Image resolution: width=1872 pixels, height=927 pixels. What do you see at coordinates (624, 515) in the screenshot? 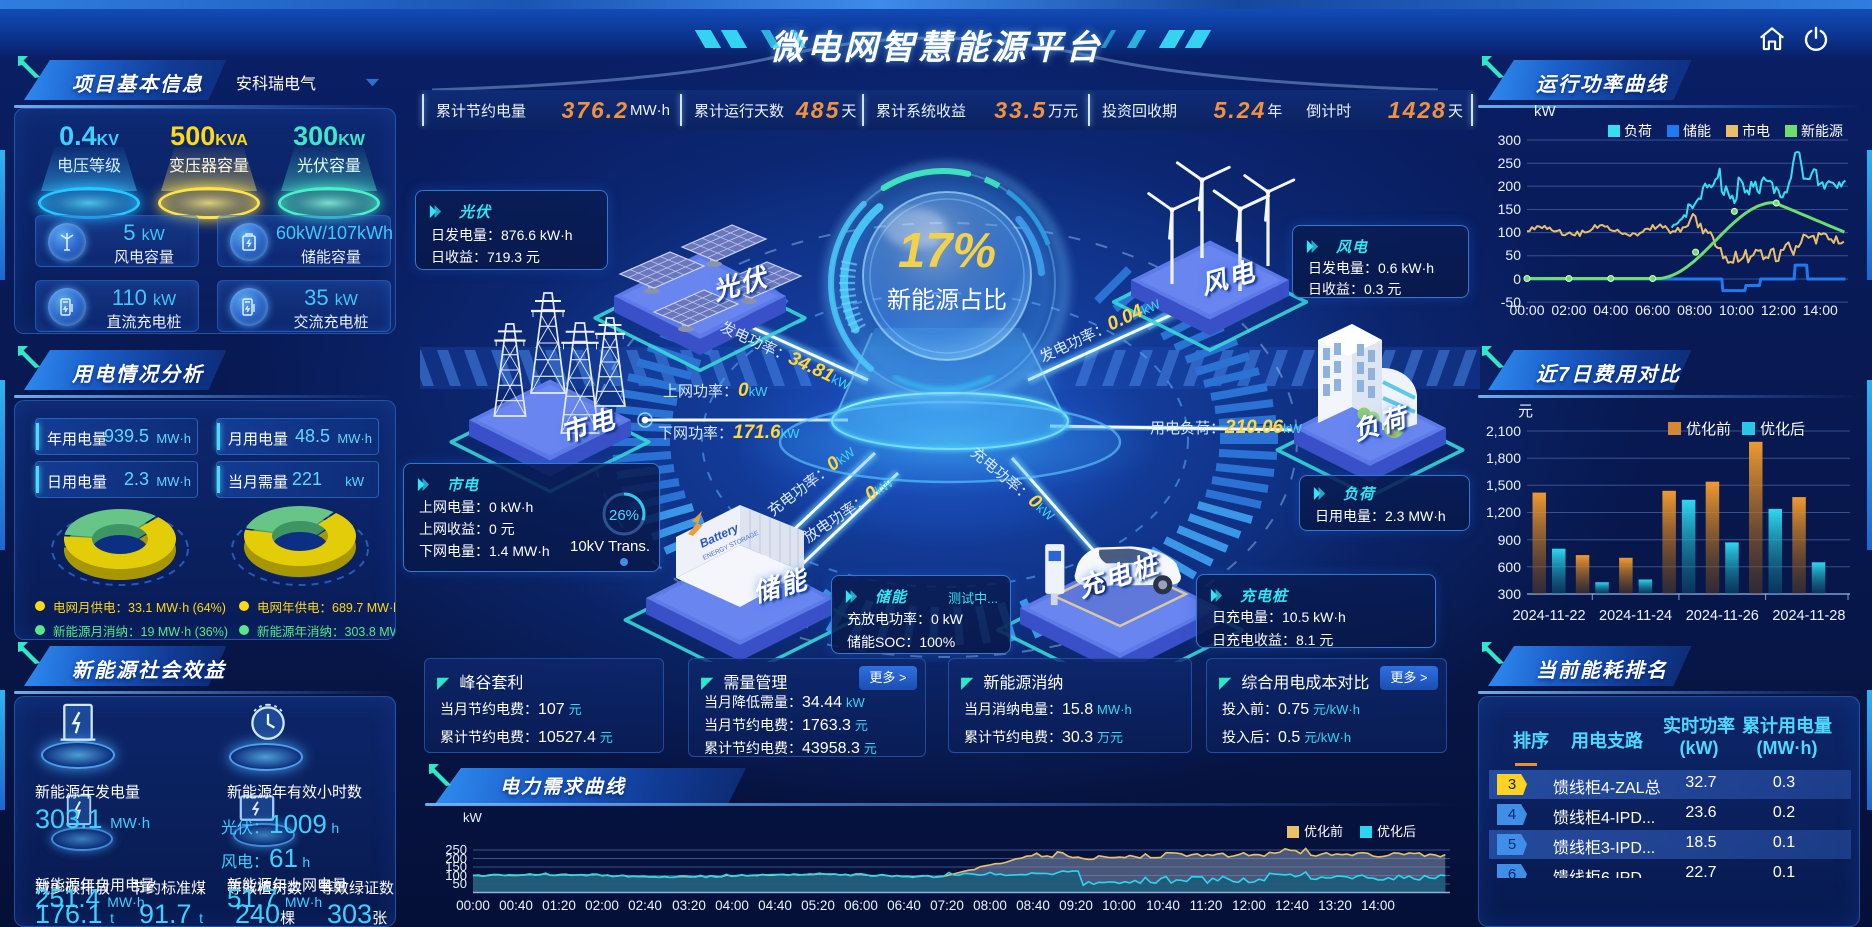
I see `svg-text: 26%` at bounding box center [624, 515].